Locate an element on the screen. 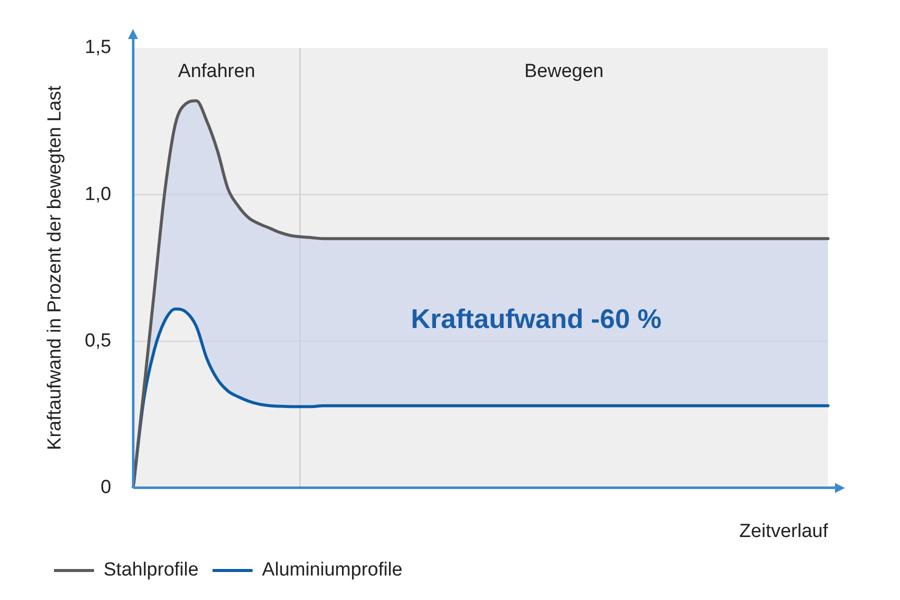 This screenshot has width=900, height=600. legend-label: Stahlprofile is located at coordinates (151, 570).